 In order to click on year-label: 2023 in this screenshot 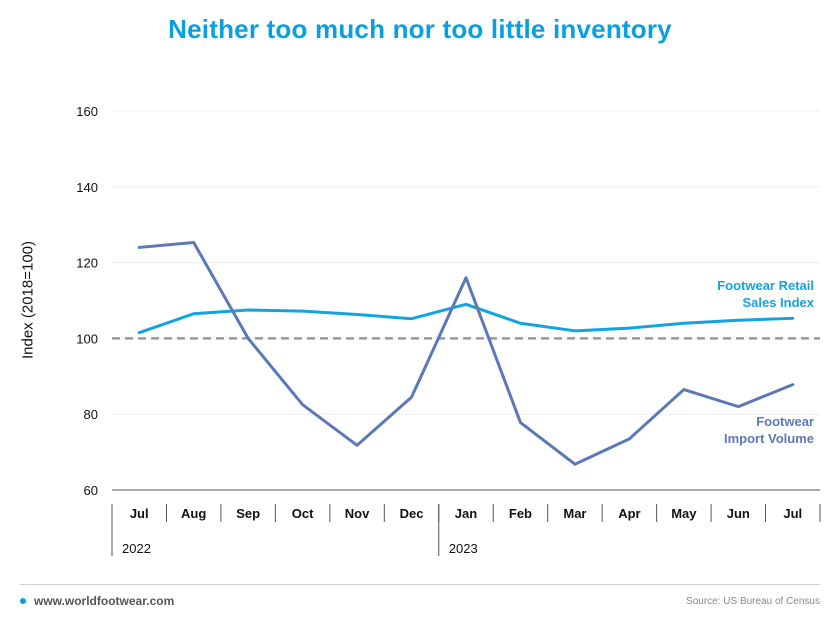, I will do `click(463, 548)`.